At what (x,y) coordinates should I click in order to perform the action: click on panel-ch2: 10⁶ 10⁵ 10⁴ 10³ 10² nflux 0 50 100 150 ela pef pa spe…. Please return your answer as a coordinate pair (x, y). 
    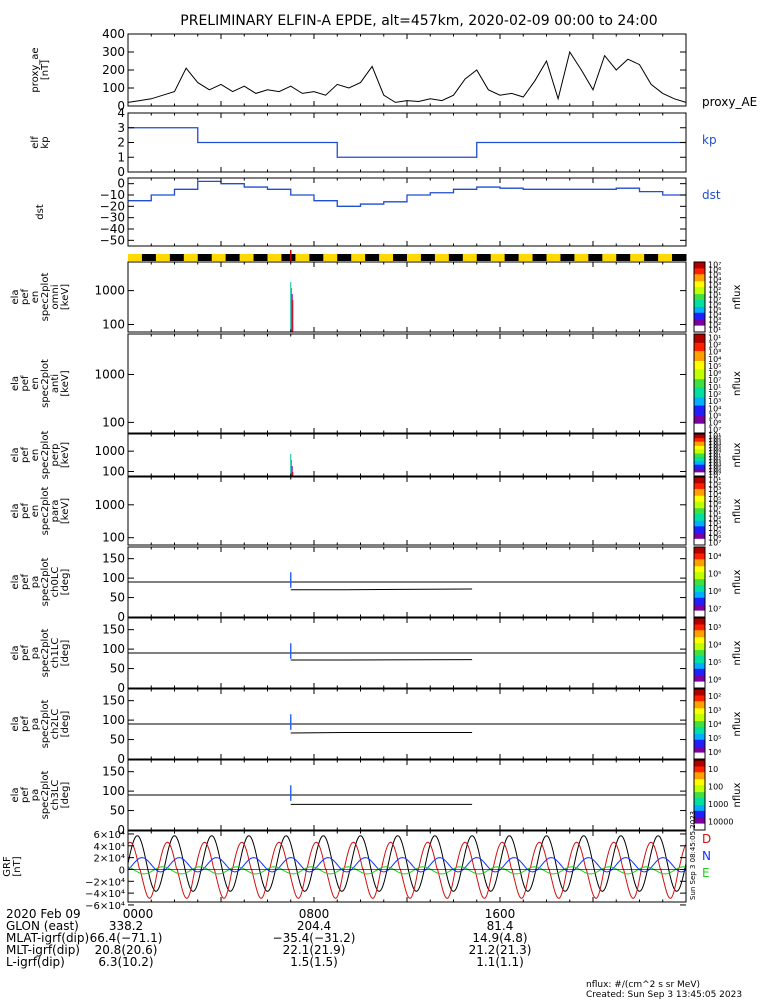
    Looking at the image, I should click on (376, 727).